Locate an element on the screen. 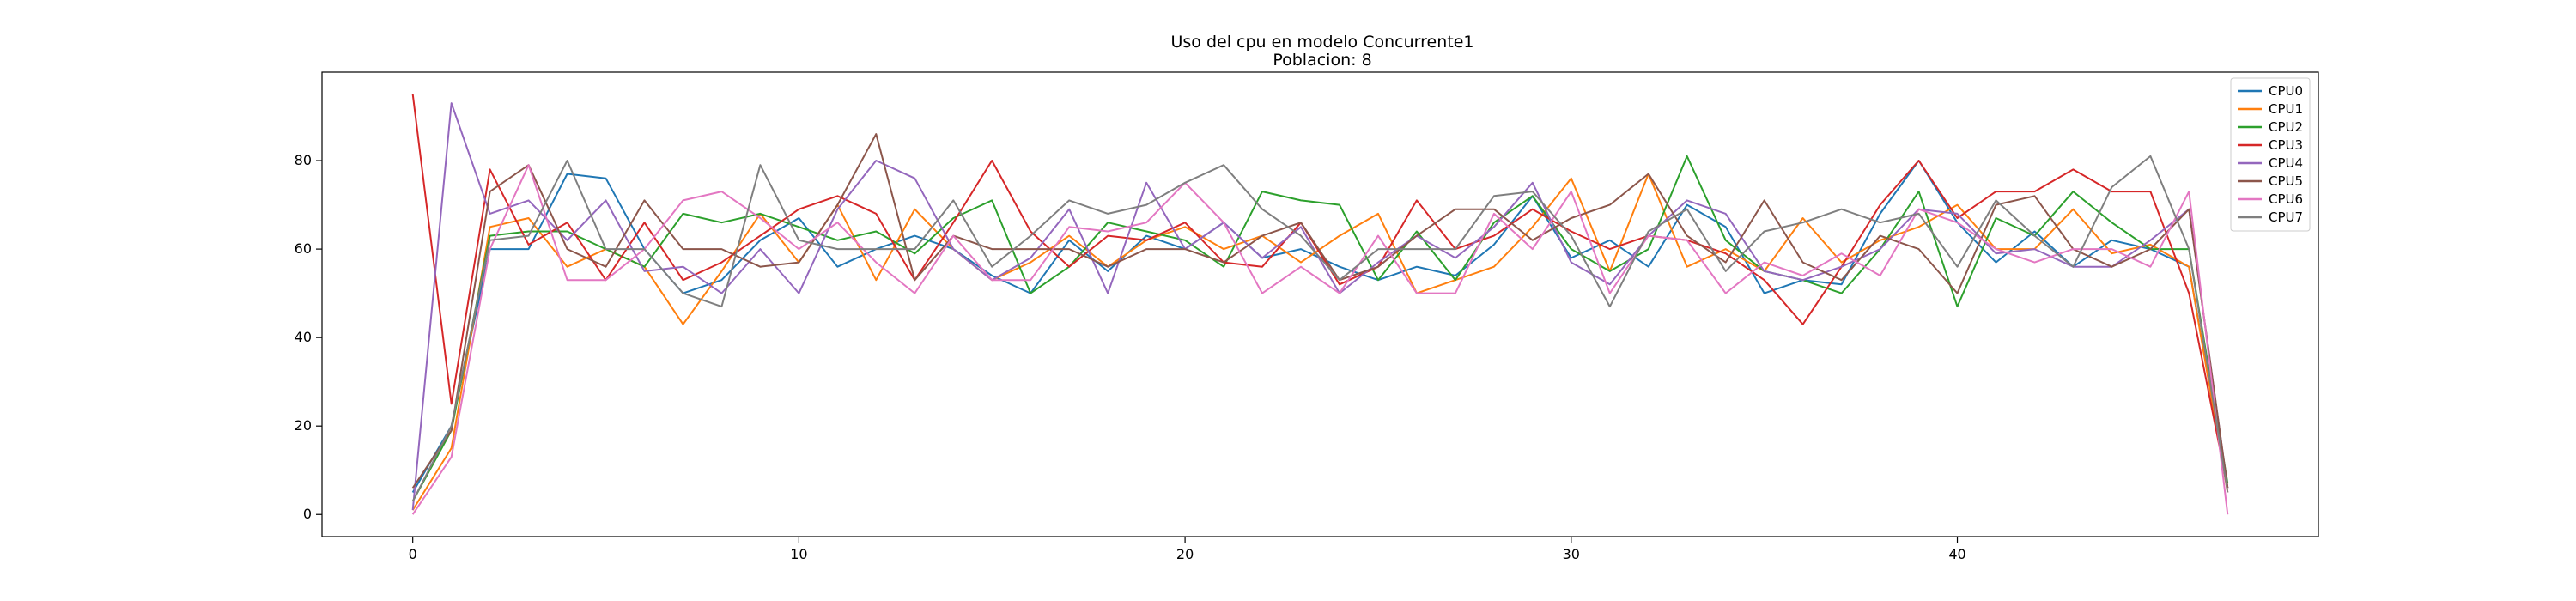 The height and width of the screenshot is (601, 2576). y-axis: 0 20 40 60 80 is located at coordinates (308, 337).